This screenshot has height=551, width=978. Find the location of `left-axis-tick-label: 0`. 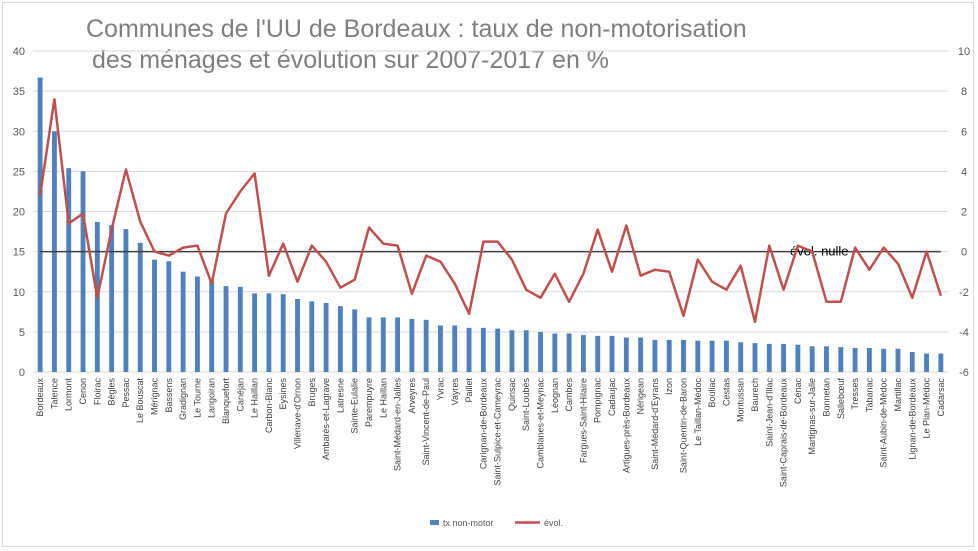

left-axis-tick-label: 0 is located at coordinates (22, 373).